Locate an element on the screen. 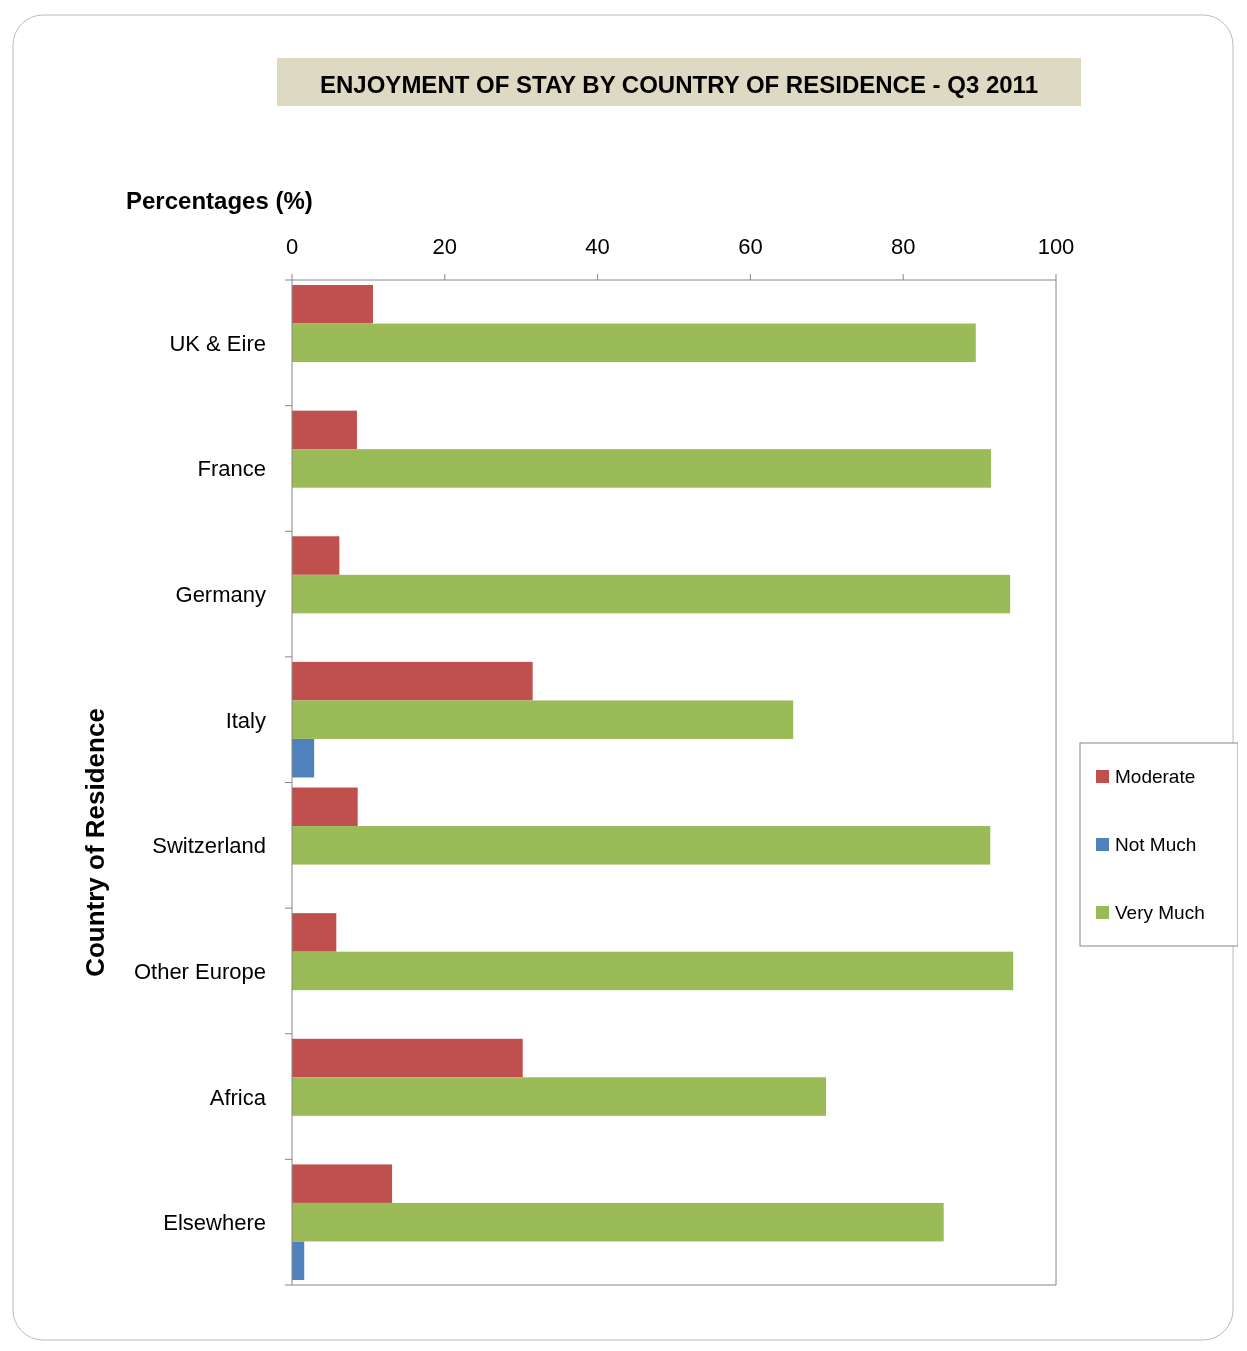  x-tick-label: 0 is located at coordinates (292, 246).